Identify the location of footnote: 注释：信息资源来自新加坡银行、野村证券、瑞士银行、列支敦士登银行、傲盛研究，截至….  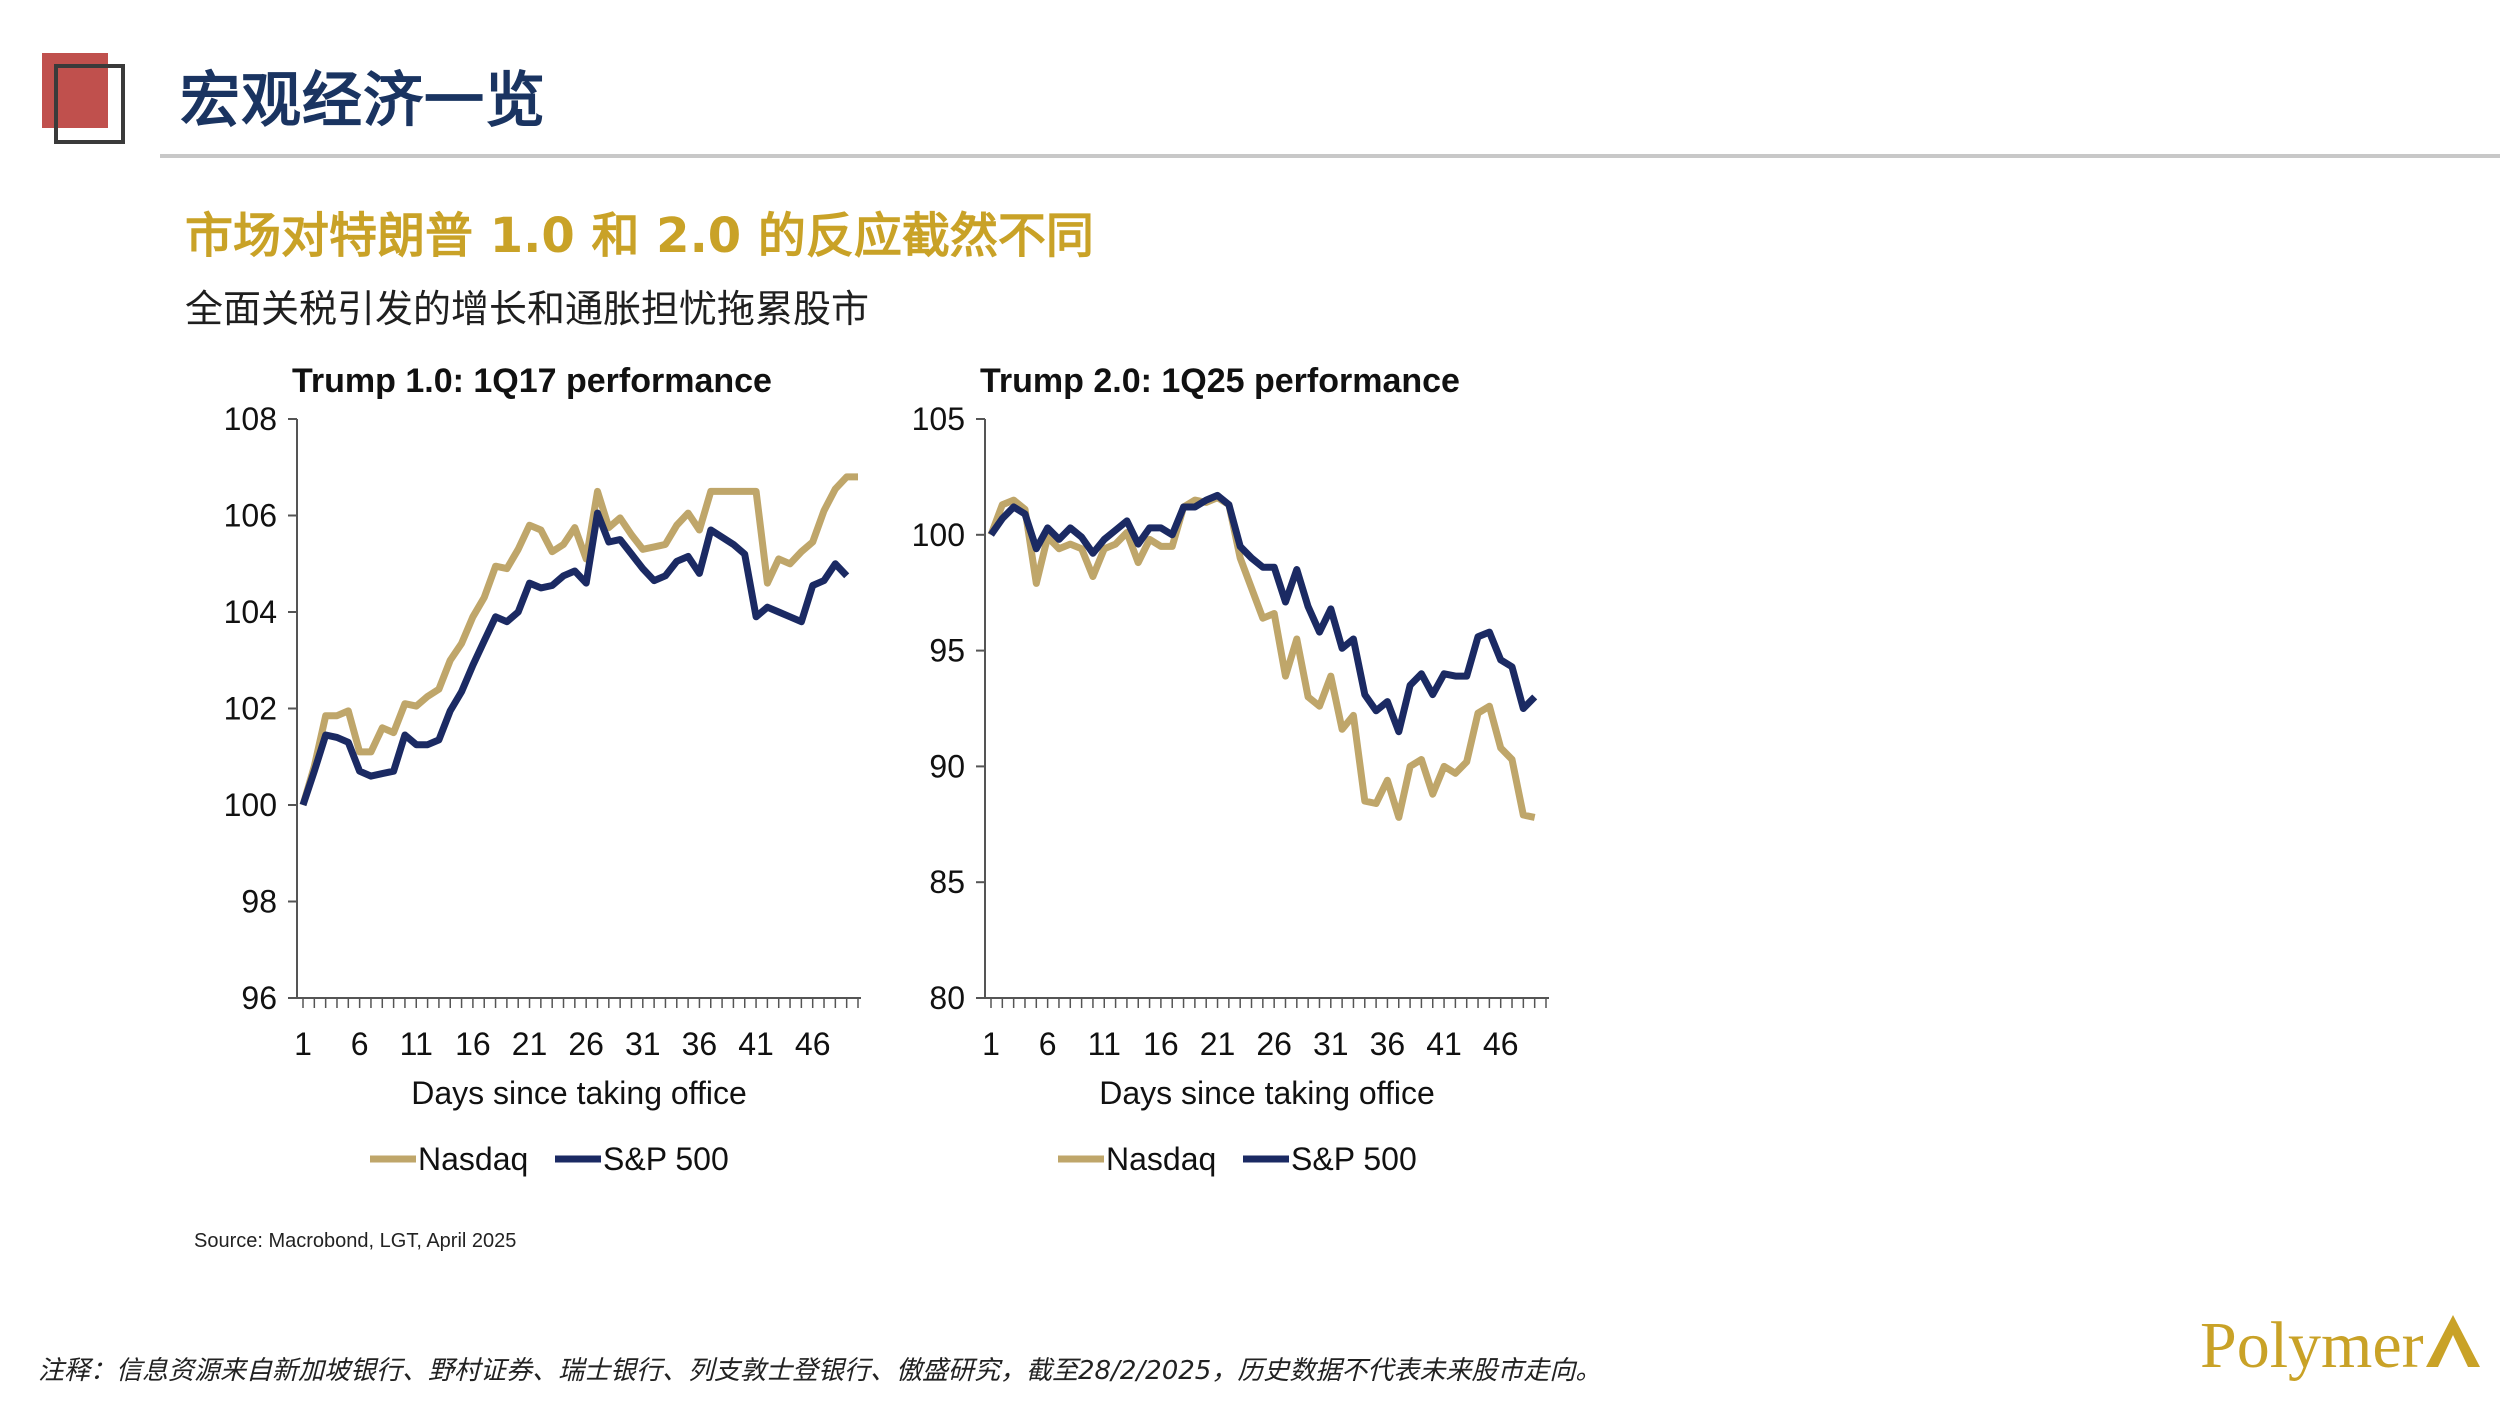
(820, 1371).